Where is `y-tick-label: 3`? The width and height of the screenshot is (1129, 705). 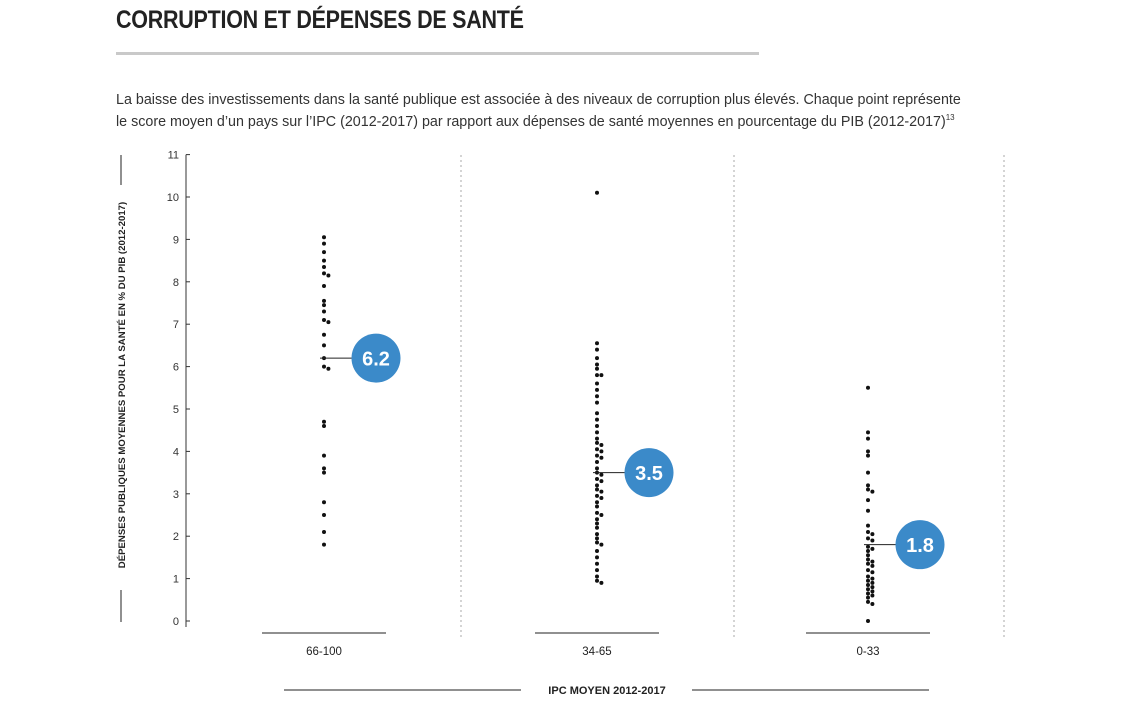
y-tick-label: 3 is located at coordinates (176, 495).